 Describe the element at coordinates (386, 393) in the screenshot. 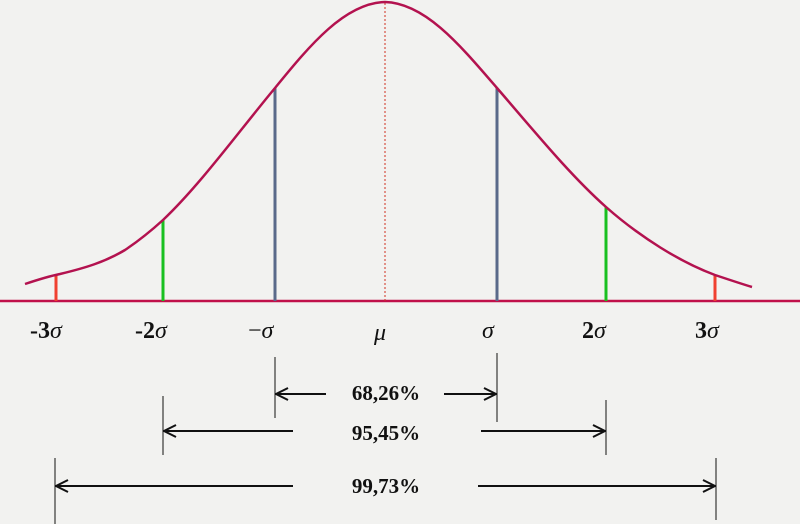

I see `interval-1-label: 68,26%` at that location.